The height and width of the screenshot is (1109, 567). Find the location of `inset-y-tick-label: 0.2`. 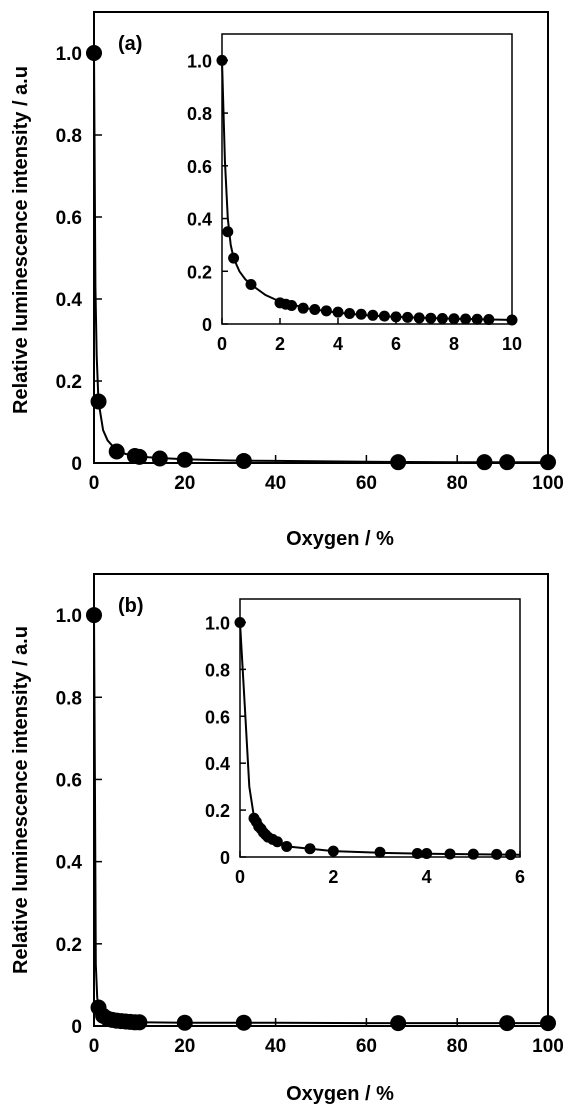

inset-y-tick-label: 0.2 is located at coordinates (217, 811).